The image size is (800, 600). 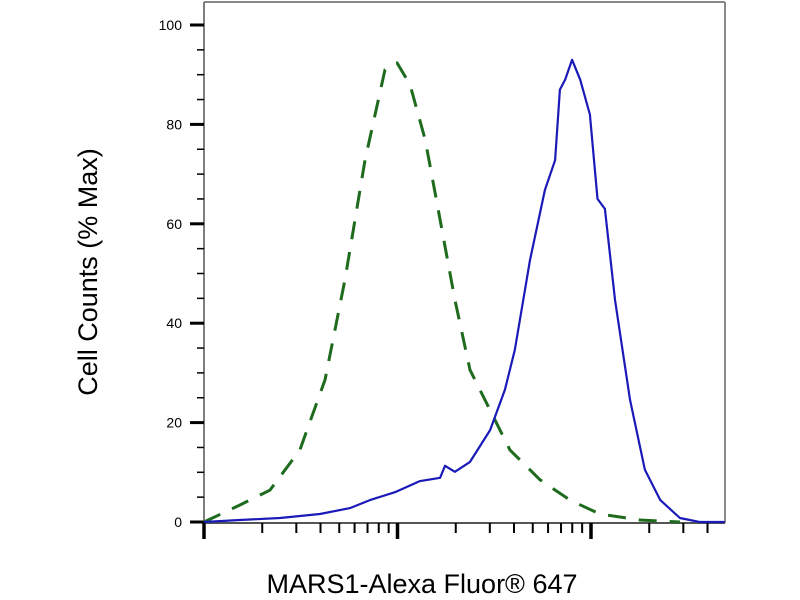 I want to click on y-tick-label: 100, so click(x=171, y=25).